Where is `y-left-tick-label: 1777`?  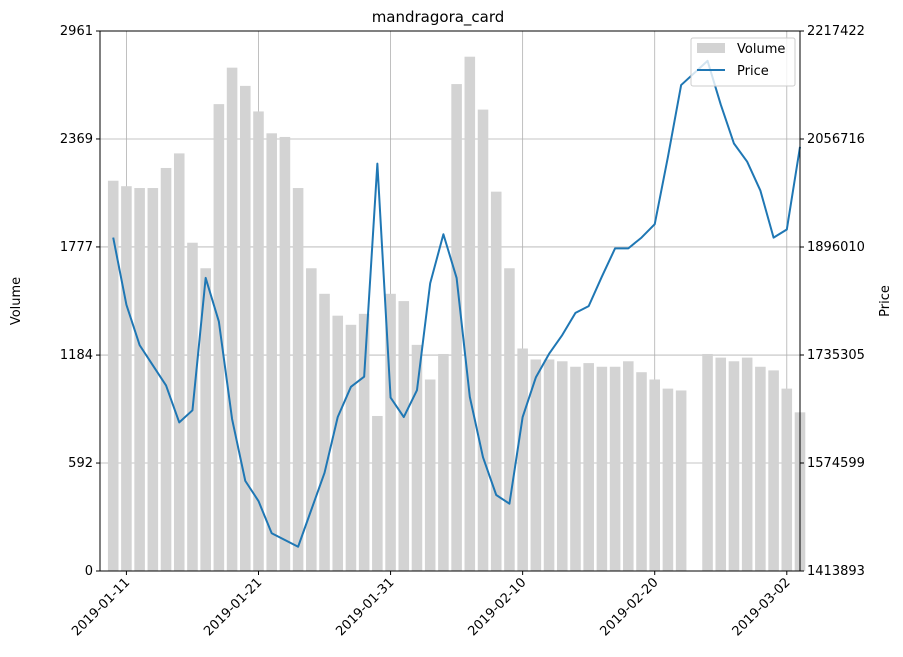
y-left-tick-label: 1777 is located at coordinates (76, 247).